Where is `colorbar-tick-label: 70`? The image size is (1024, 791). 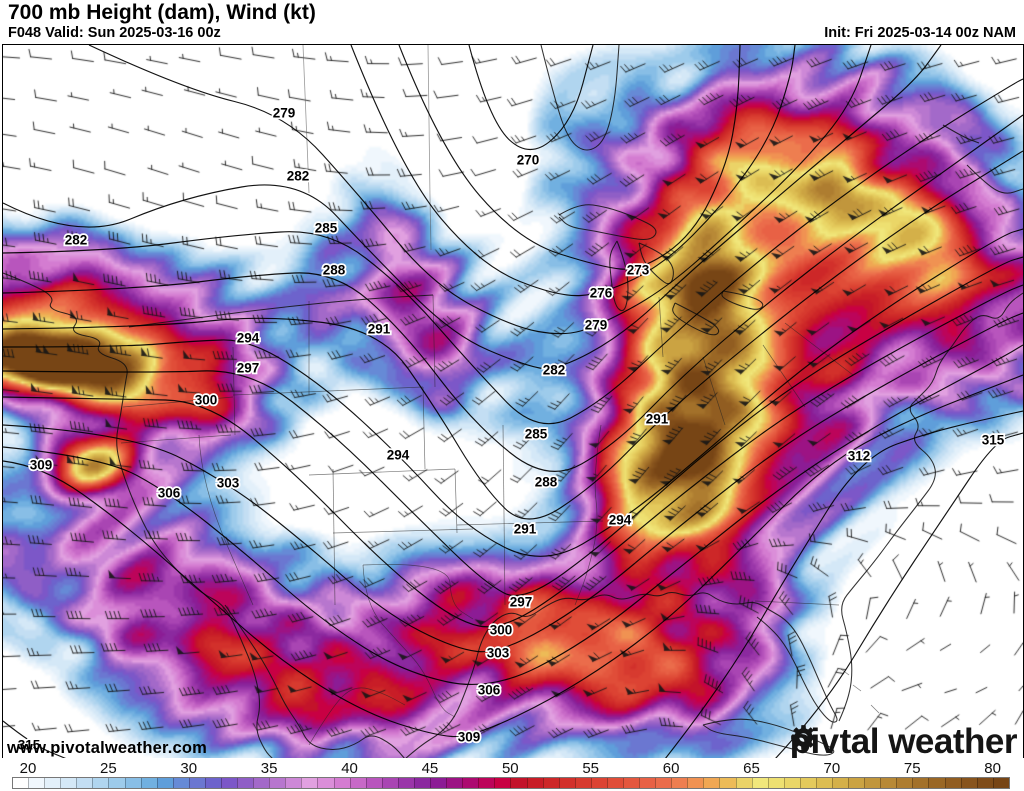
colorbar-tick-label: 70 is located at coordinates (832, 768).